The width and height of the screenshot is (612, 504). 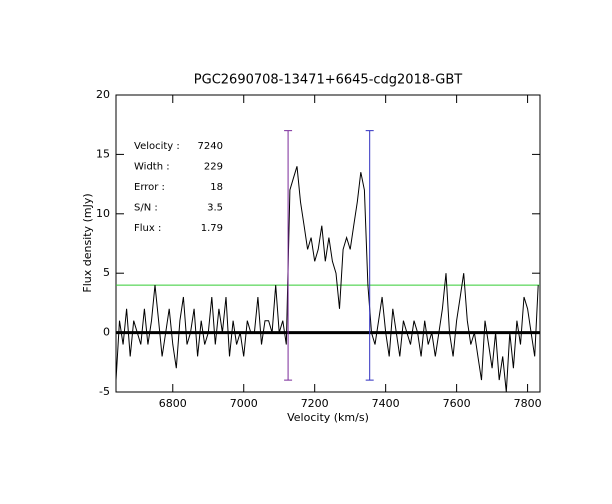 What do you see at coordinates (210, 146) in the screenshot?
I see `annotation-value: 7240` at bounding box center [210, 146].